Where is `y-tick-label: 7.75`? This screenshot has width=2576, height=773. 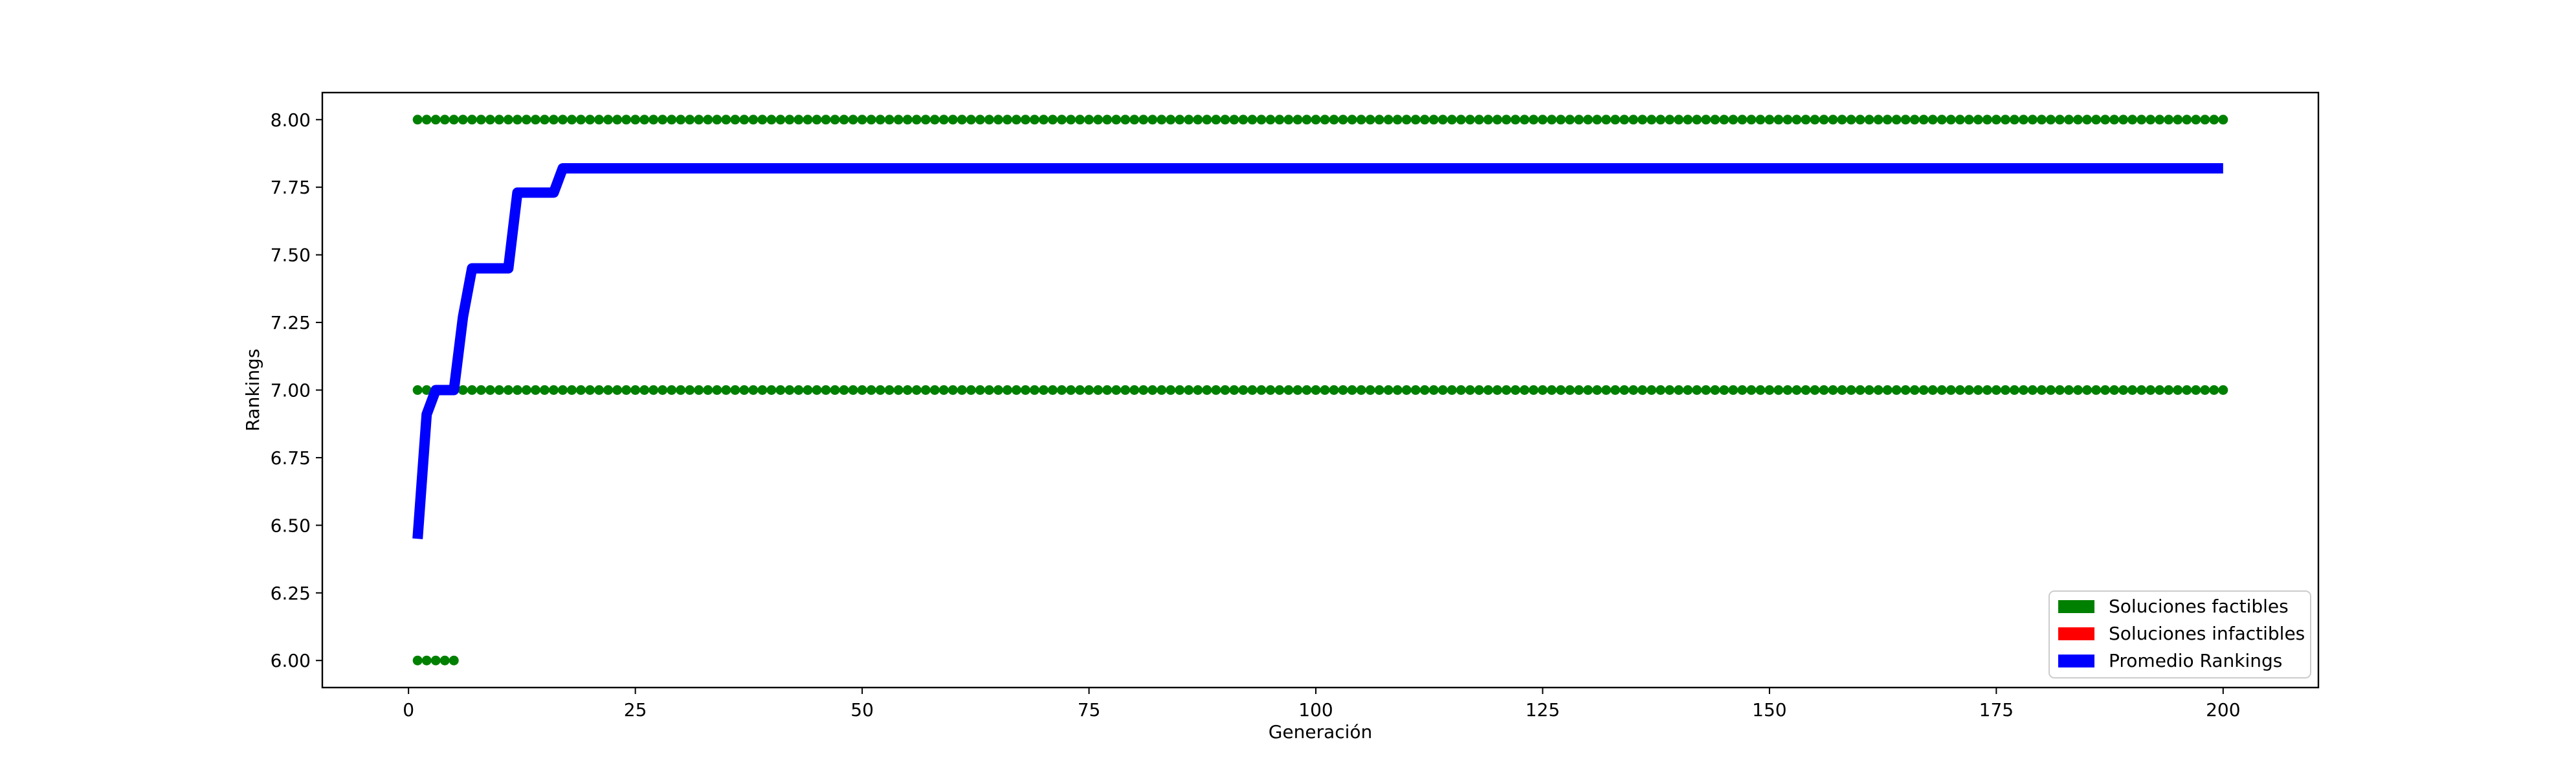 y-tick-label: 7.75 is located at coordinates (291, 187).